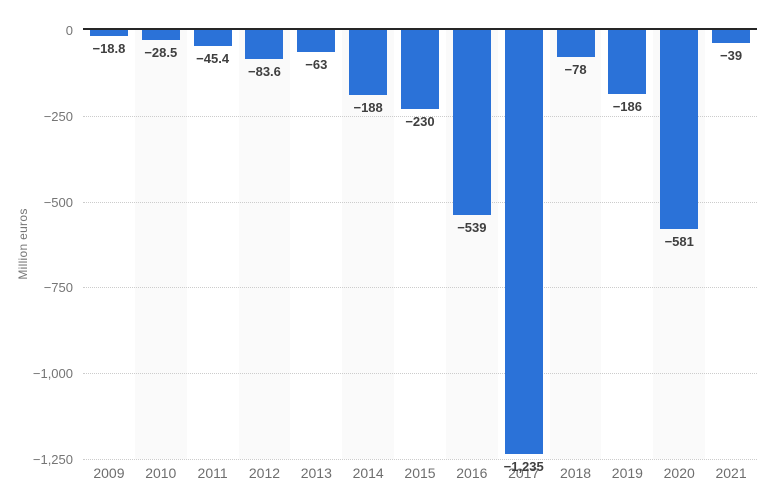 This screenshot has height=498, width=771. I want to click on x-tick-label: 2014, so click(368, 473).